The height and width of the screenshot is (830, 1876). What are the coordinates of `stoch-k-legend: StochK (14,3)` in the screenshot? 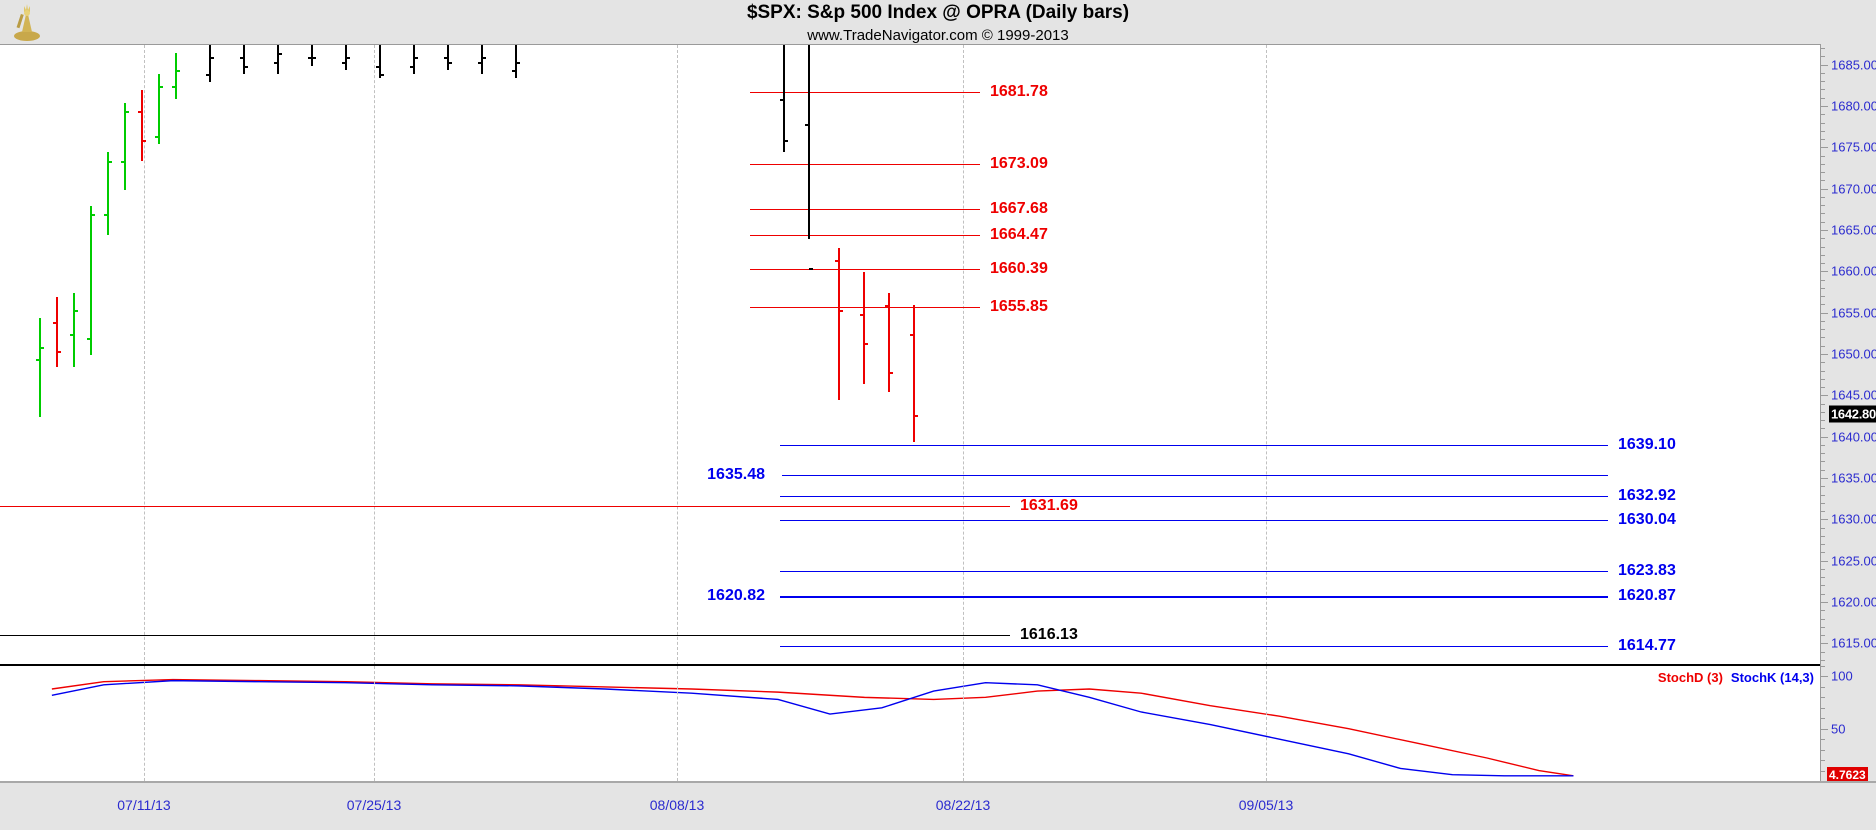 It's located at (1772, 677).